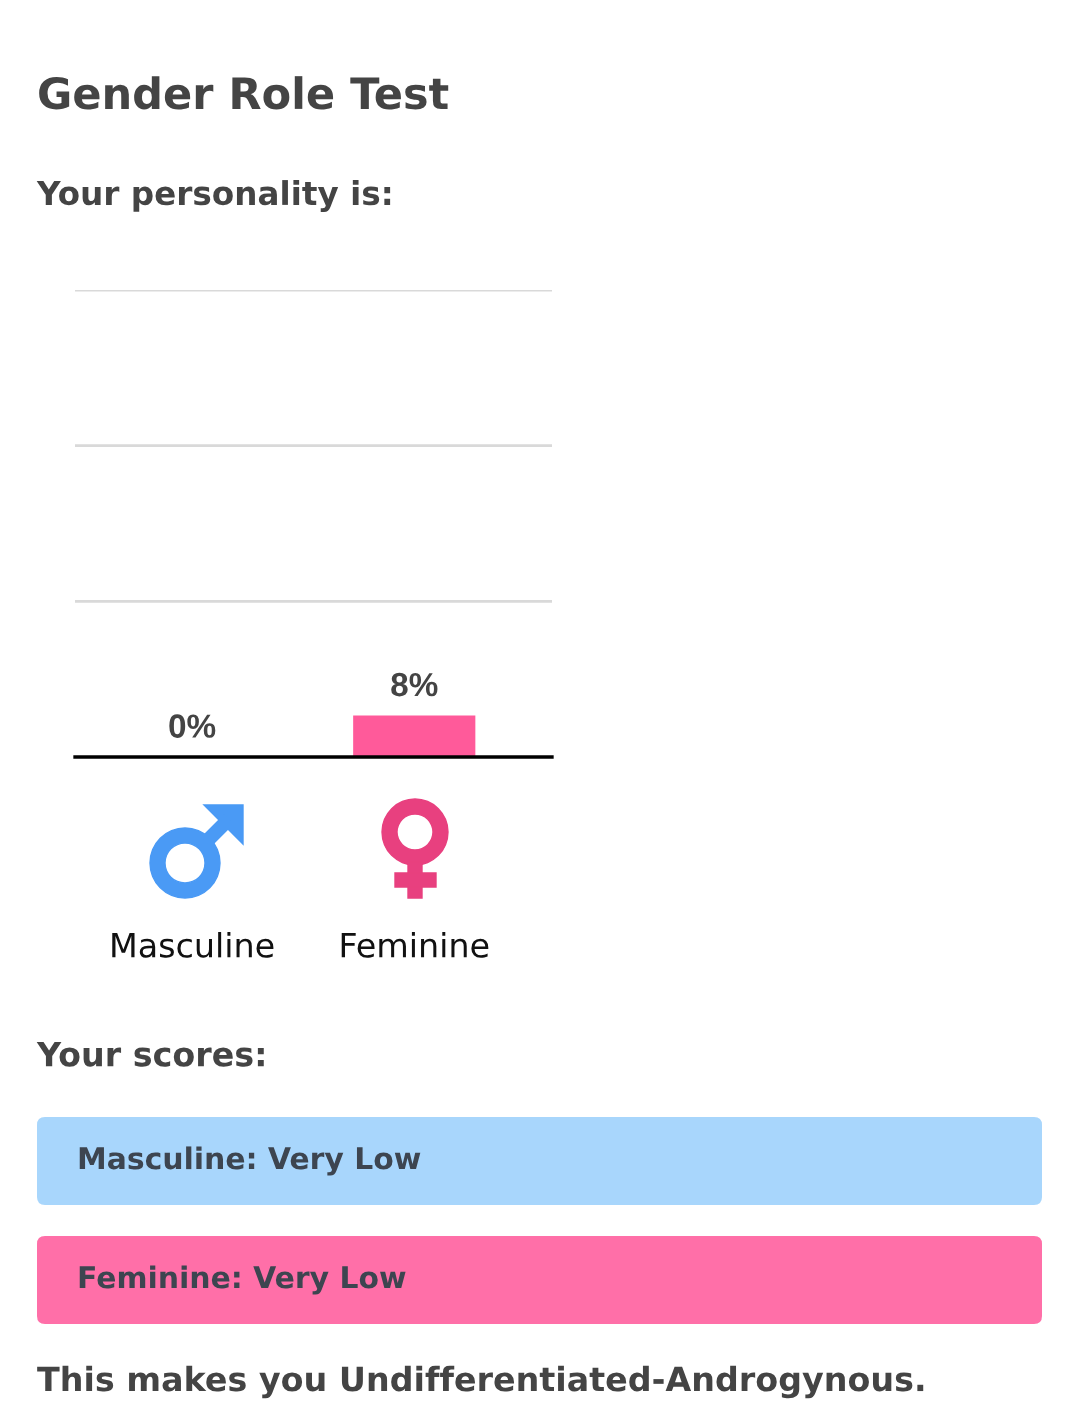  I want to click on chart-subtitle: Your personality is:, so click(213, 196).